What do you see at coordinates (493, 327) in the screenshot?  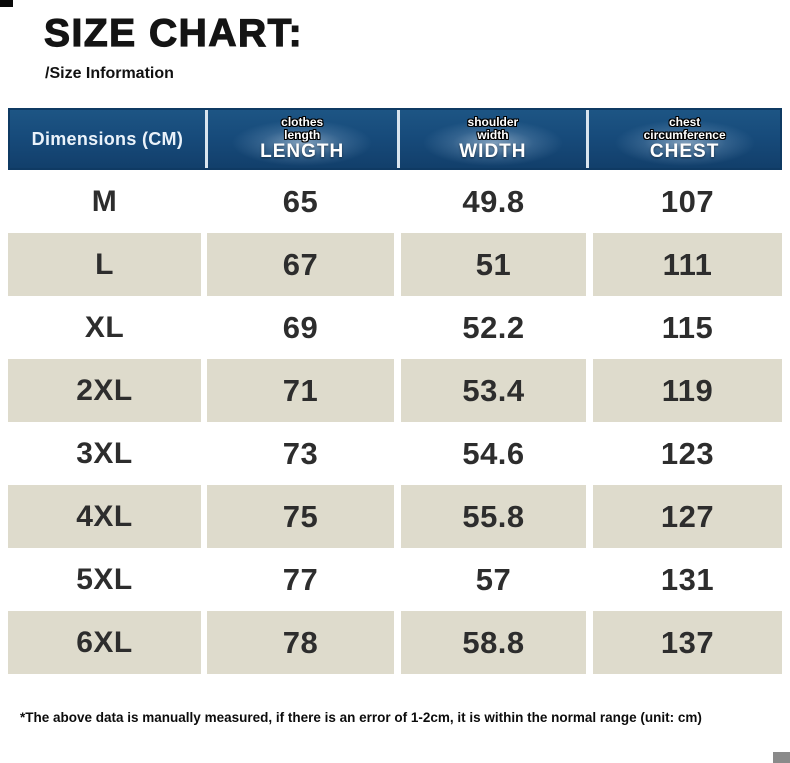 I see `width-cell: 52.2` at bounding box center [493, 327].